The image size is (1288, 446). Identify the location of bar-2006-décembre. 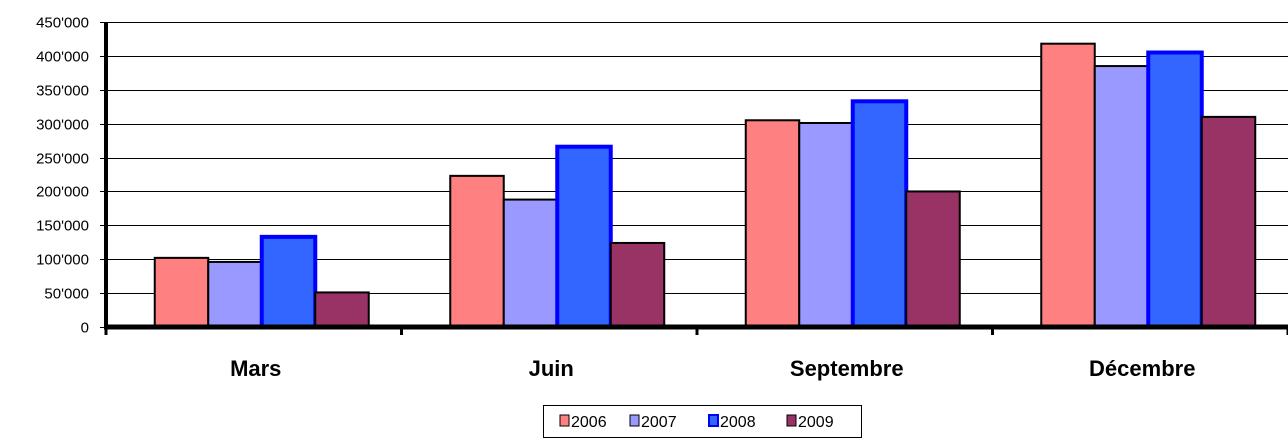
(1068, 185).